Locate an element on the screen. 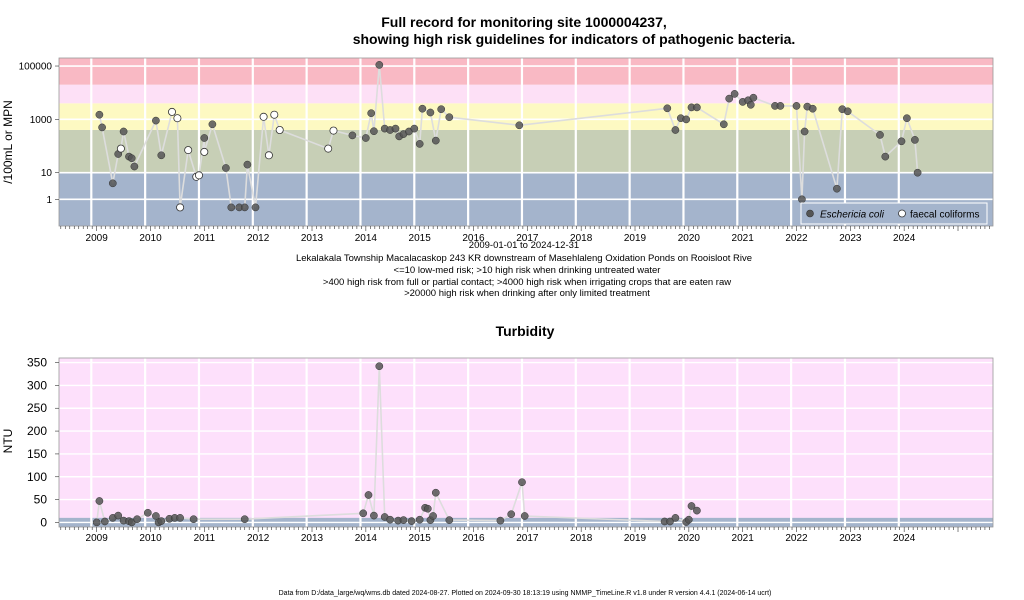 The height and width of the screenshot is (600, 1024). y-tick-label-250: 250 is located at coordinates (37, 408).